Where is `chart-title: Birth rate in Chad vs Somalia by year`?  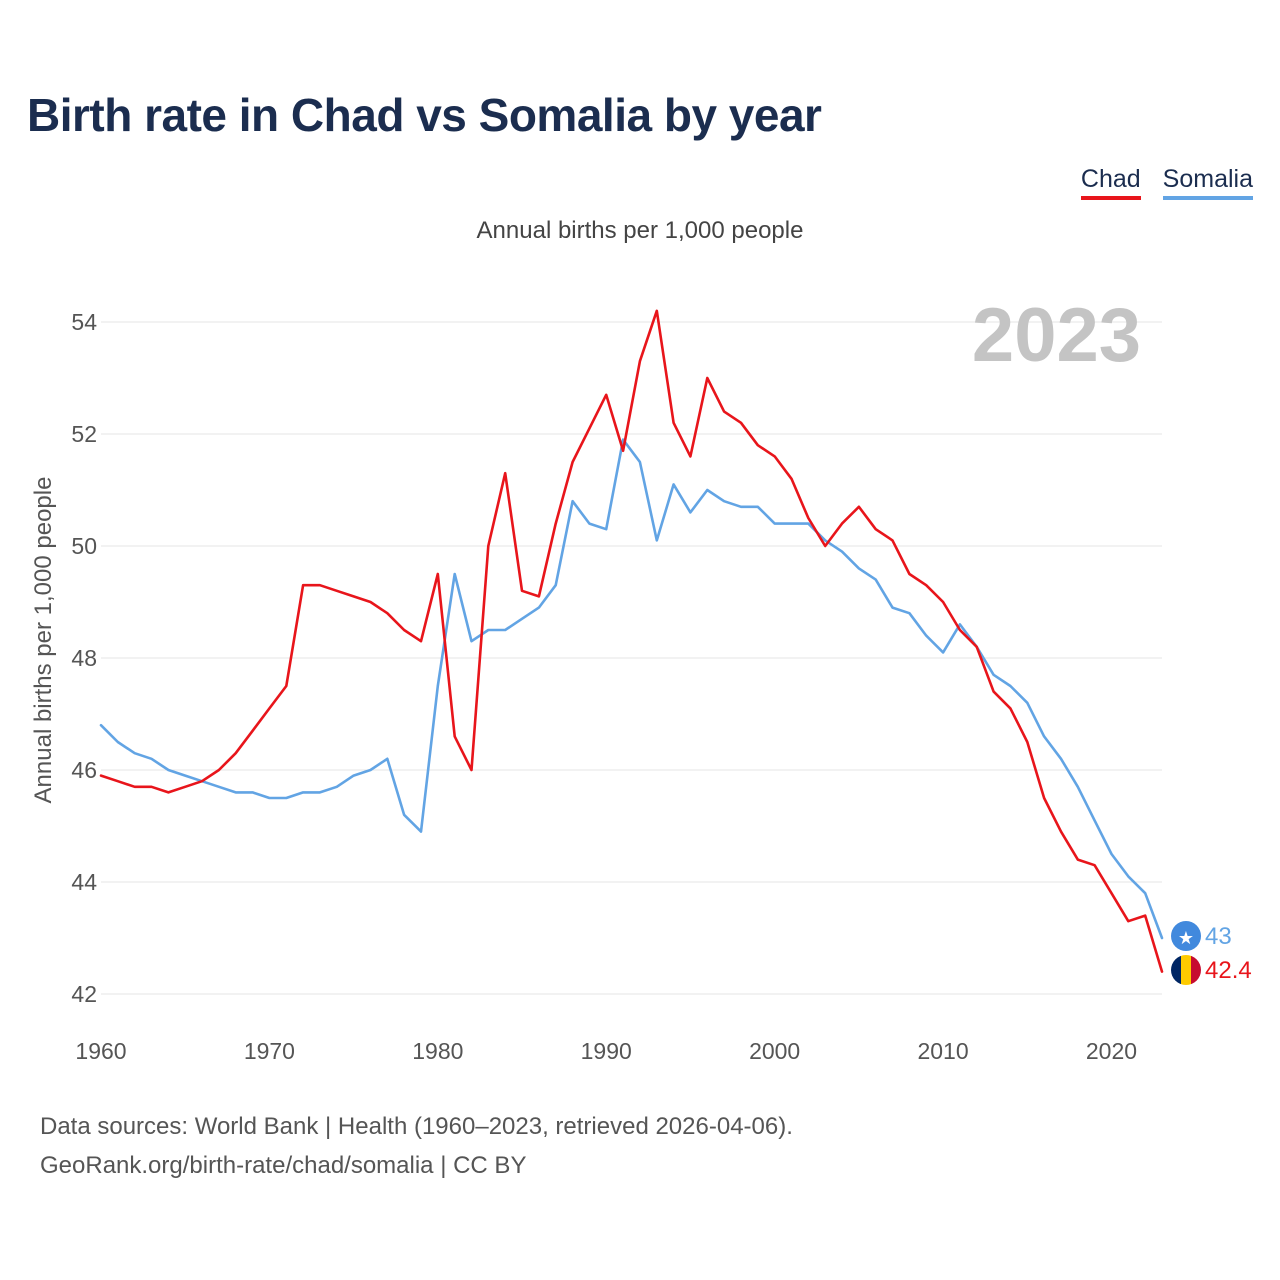
chart-title: Birth rate in Chad vs Somalia by year is located at coordinates (424, 115).